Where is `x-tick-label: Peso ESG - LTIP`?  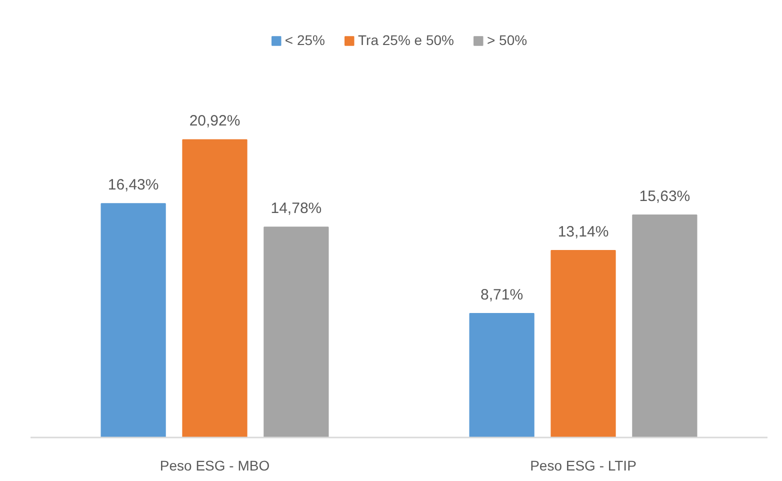
x-tick-label: Peso ESG - LTIP is located at coordinates (583, 466).